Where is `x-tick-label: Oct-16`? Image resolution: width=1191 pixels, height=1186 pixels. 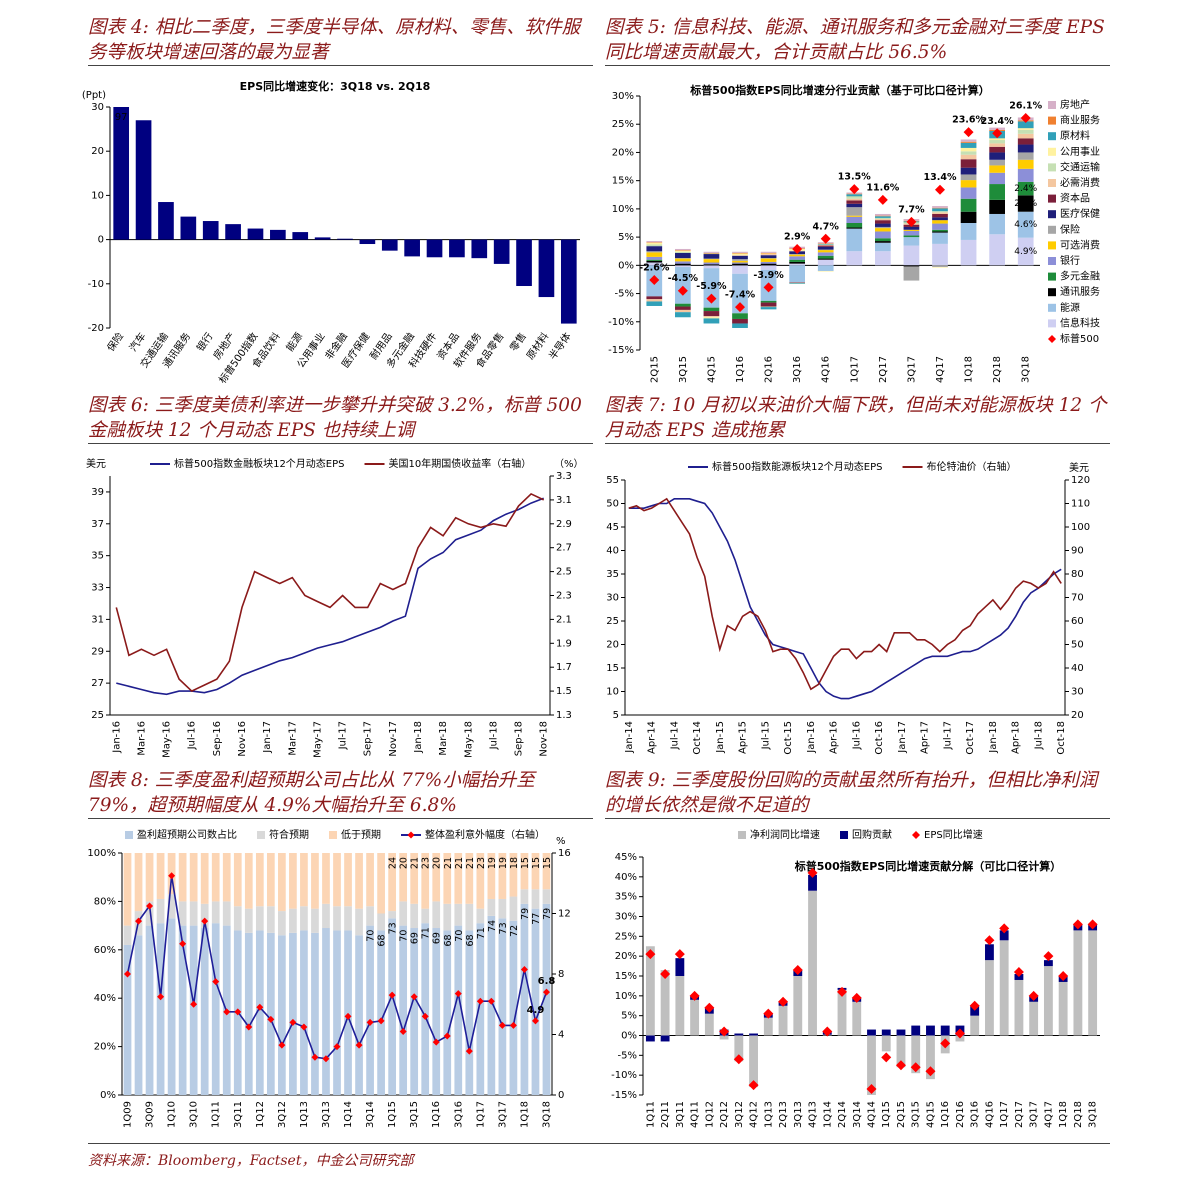 x-tick-label: Oct-16 is located at coordinates (879, 738).